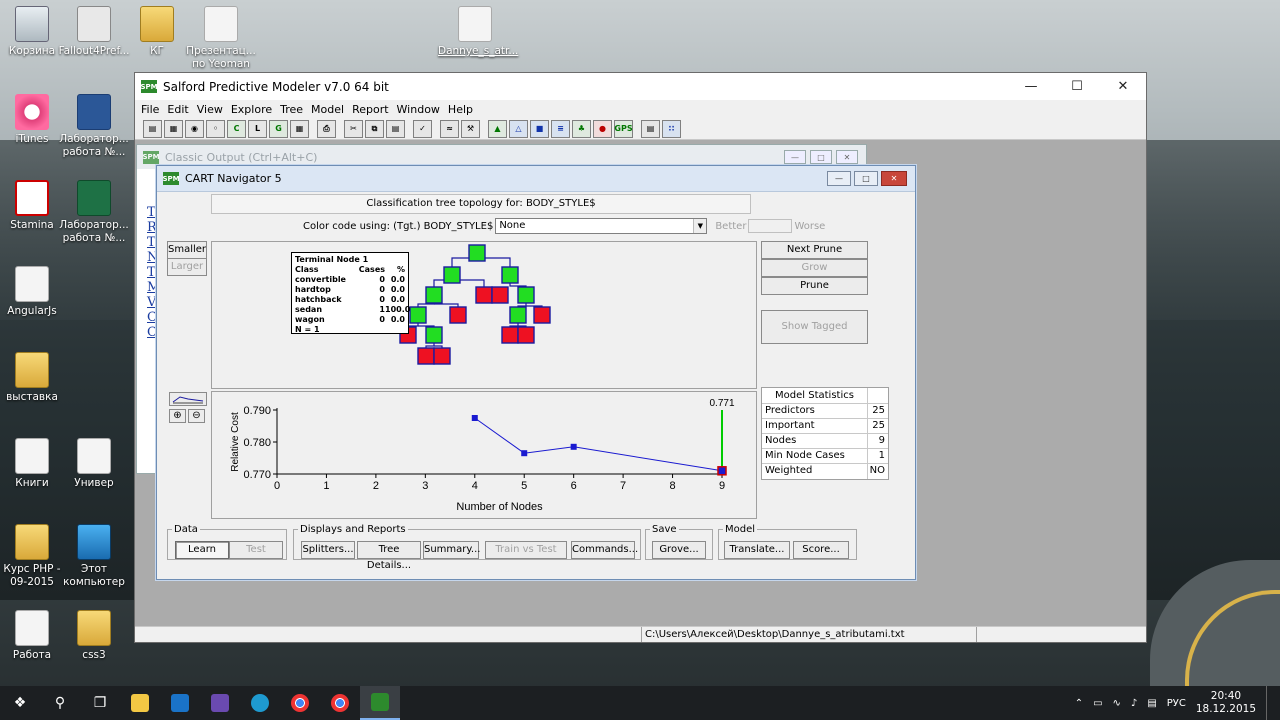 The height and width of the screenshot is (720, 1280). I want to click on print-icon: ⎙, so click(326, 128).